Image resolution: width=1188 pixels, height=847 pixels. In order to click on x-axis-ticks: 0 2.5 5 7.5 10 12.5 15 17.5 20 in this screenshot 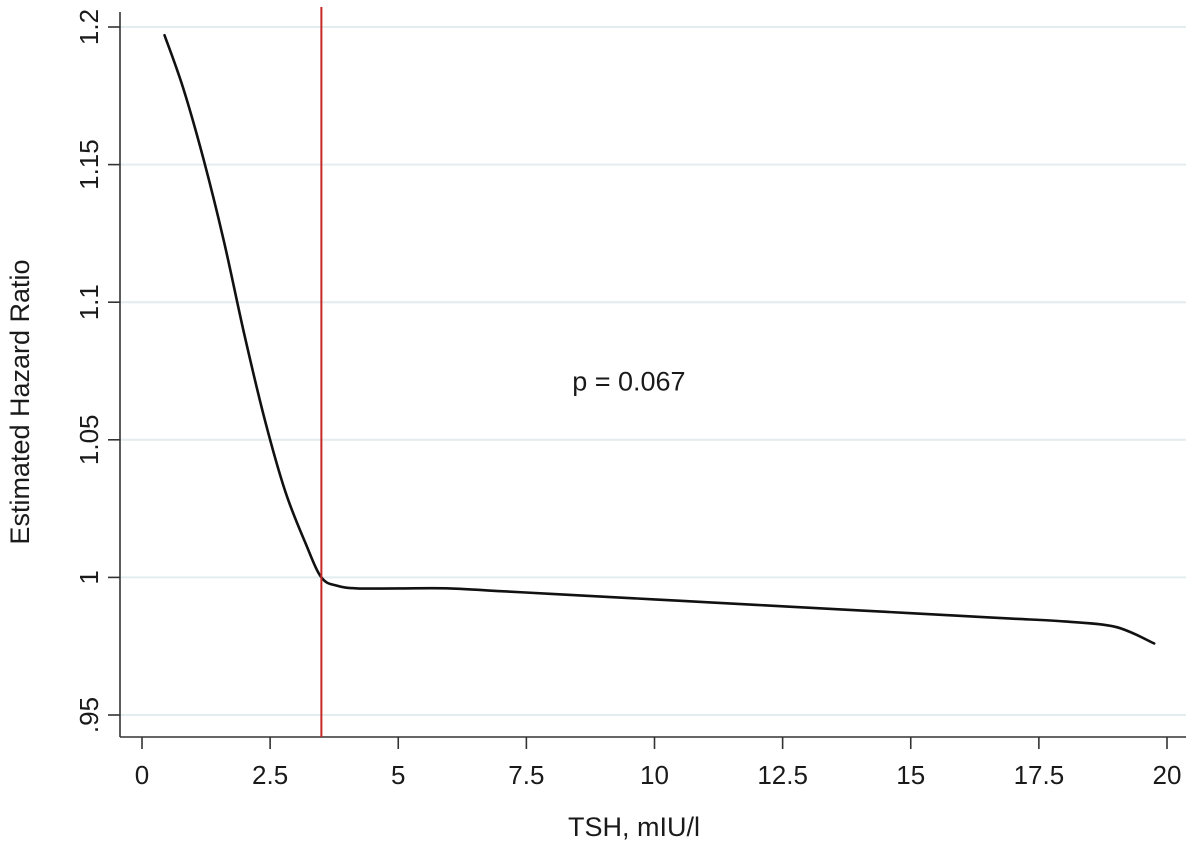, I will do `click(658, 763)`.